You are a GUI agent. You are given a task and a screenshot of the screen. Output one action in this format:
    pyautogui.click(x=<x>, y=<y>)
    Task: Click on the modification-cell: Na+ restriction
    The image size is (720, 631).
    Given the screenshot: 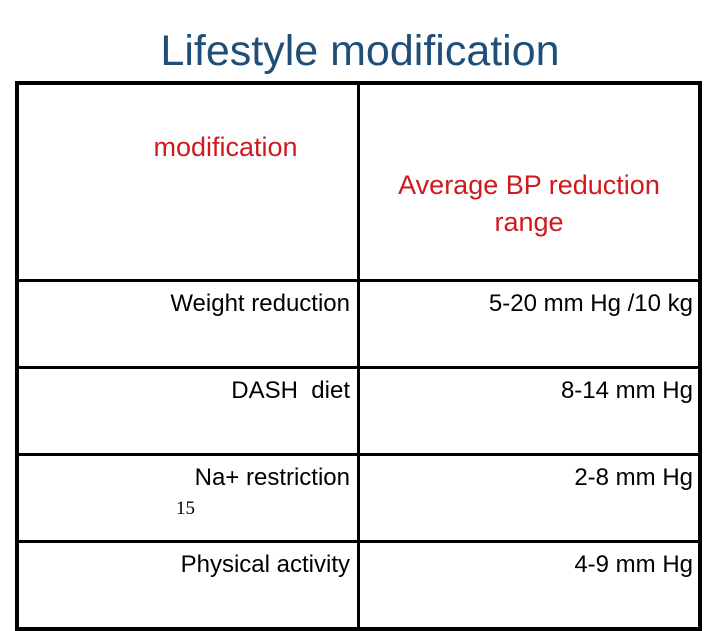 What is the action you would take?
    pyautogui.click(x=187, y=498)
    